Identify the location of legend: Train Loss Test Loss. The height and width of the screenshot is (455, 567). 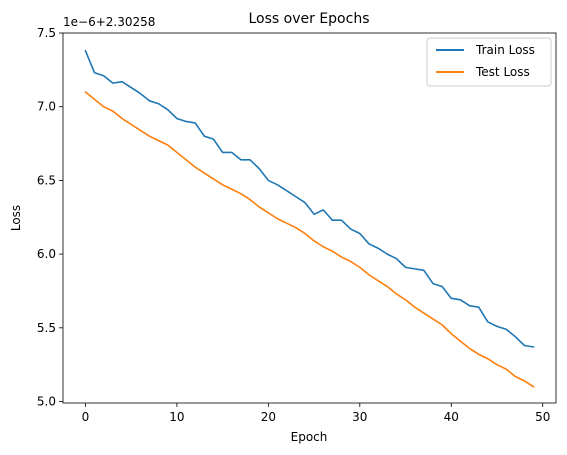
(489, 62).